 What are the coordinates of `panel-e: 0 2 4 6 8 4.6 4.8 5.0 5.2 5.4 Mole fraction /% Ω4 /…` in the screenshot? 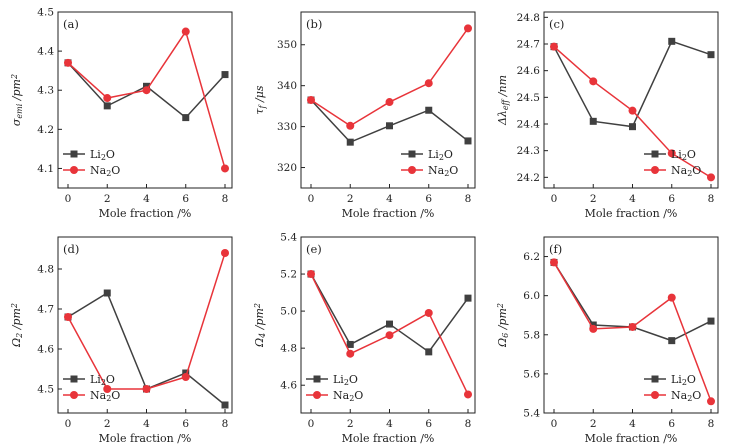 It's located at (364, 338).